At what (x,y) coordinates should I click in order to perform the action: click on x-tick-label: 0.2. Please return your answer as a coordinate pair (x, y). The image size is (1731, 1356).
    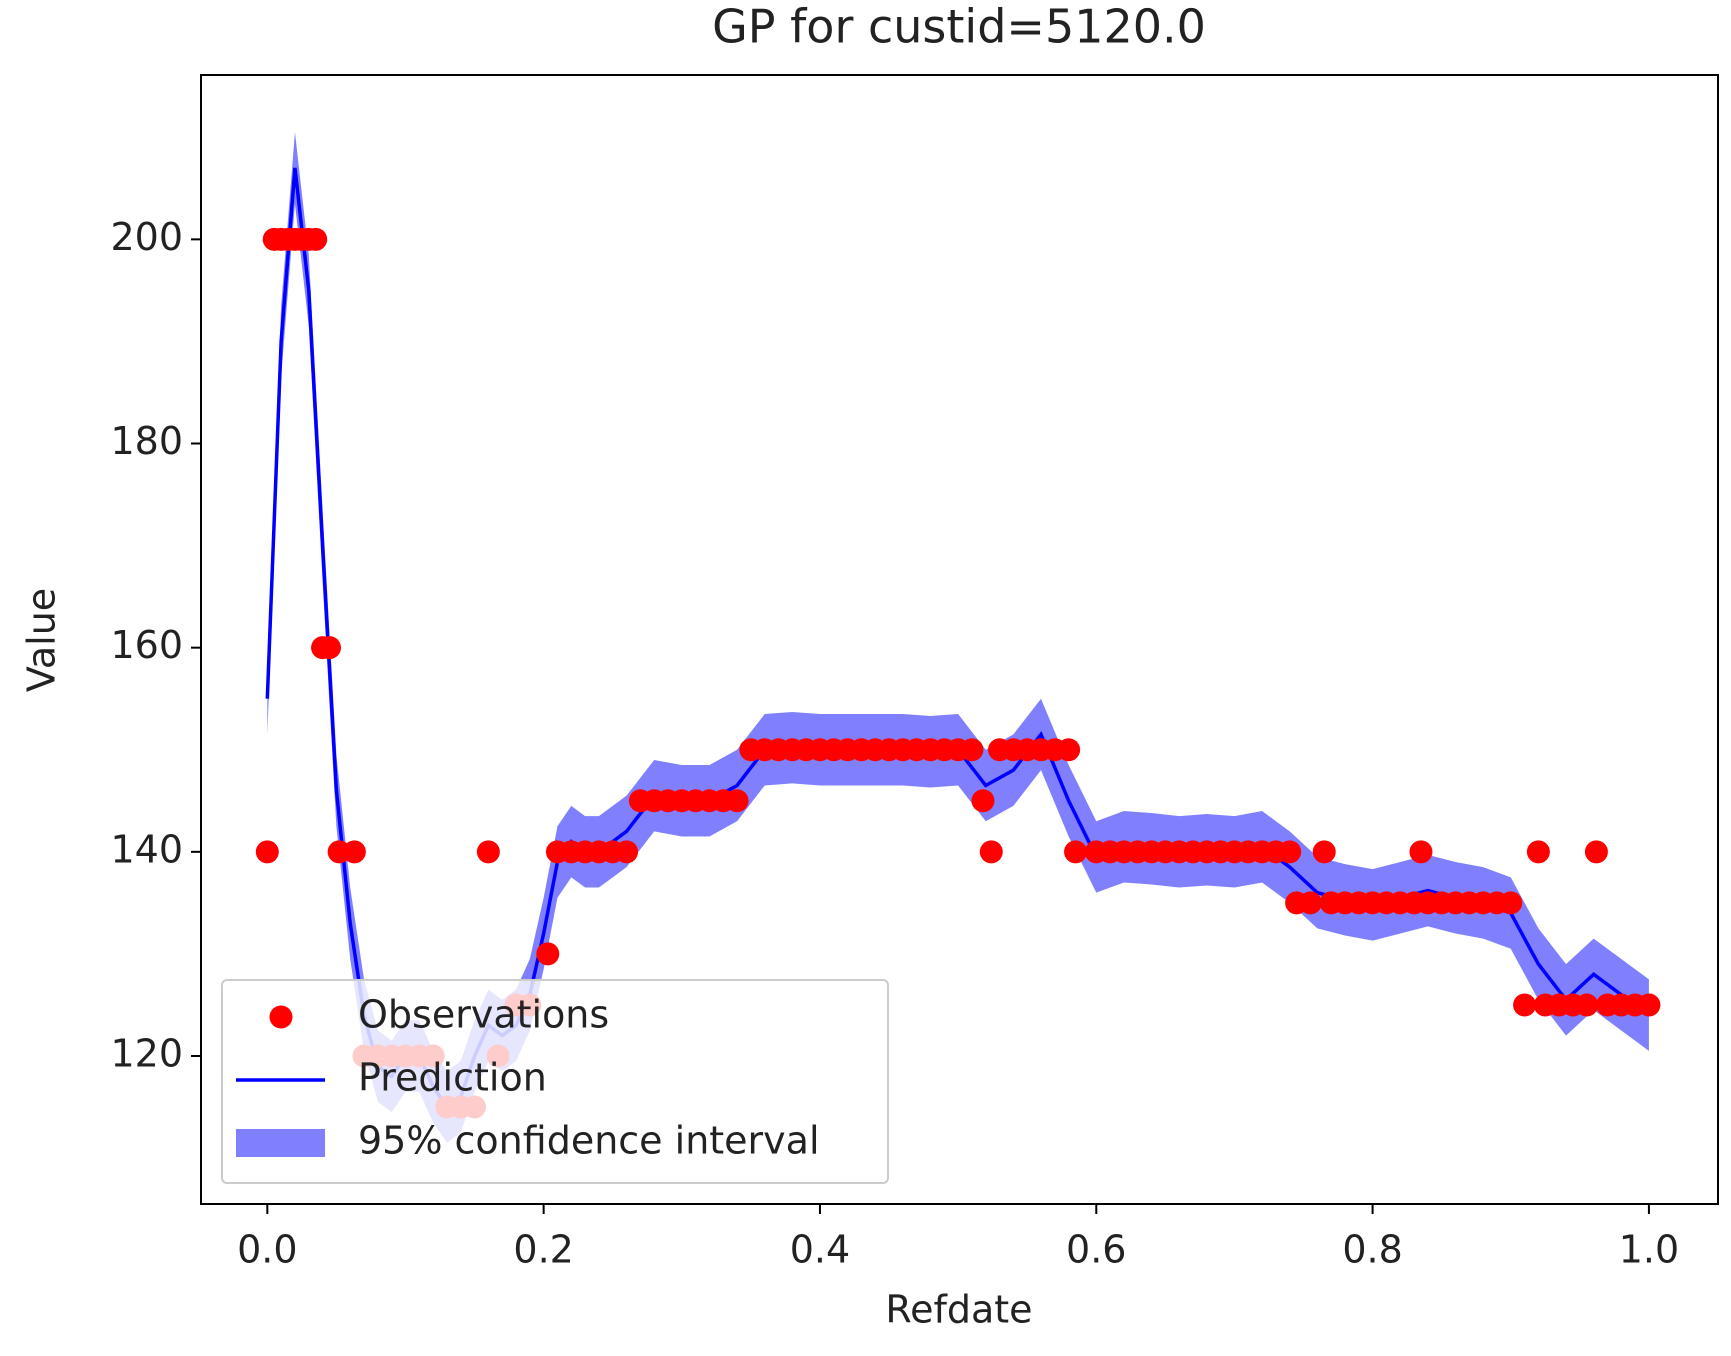
    Looking at the image, I should click on (543, 1250).